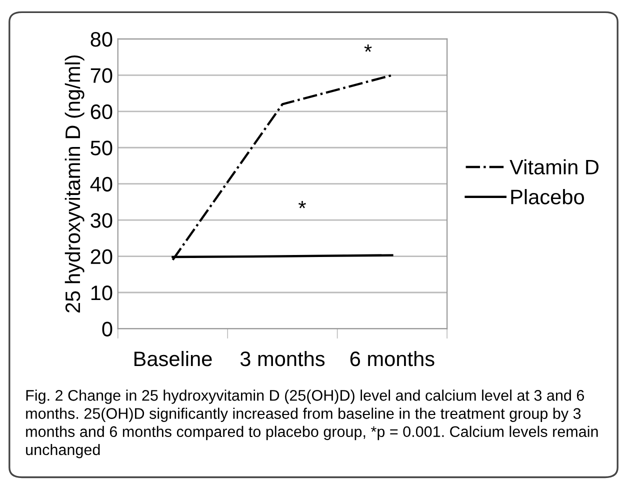  What do you see at coordinates (101, 39) in the screenshot?
I see `y-tick-label: 80` at bounding box center [101, 39].